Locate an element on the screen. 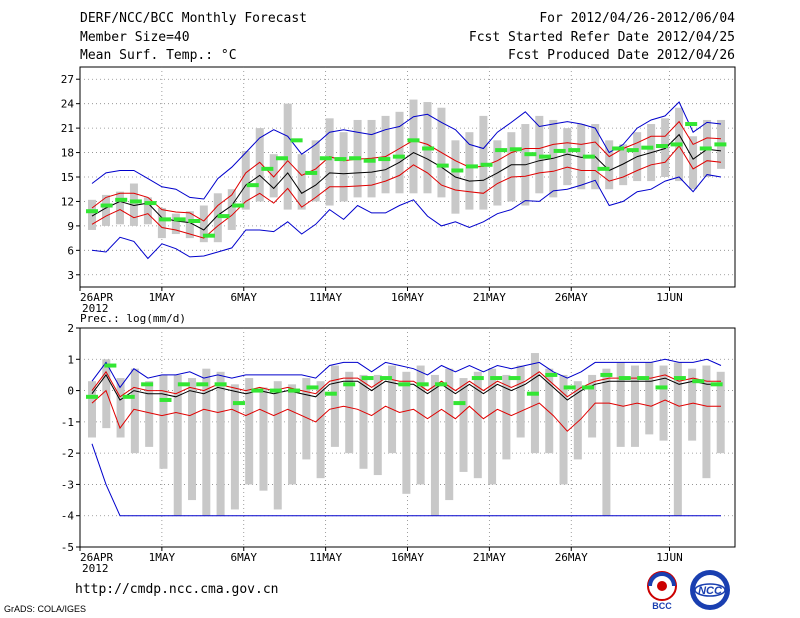 The width and height of the screenshot is (800, 618). y-tick-label: -2 is located at coordinates (67, 453).